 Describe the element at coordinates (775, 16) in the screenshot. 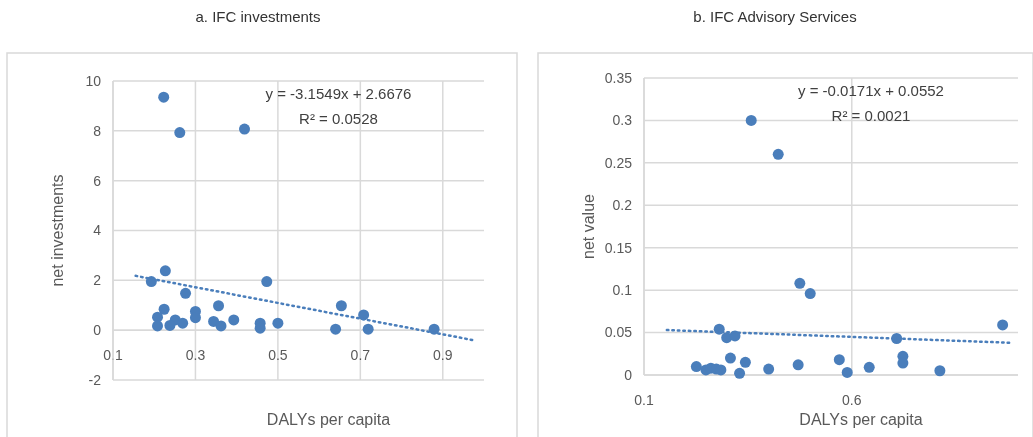

I see `chart-title: b. IFC Advisory Services` at that location.